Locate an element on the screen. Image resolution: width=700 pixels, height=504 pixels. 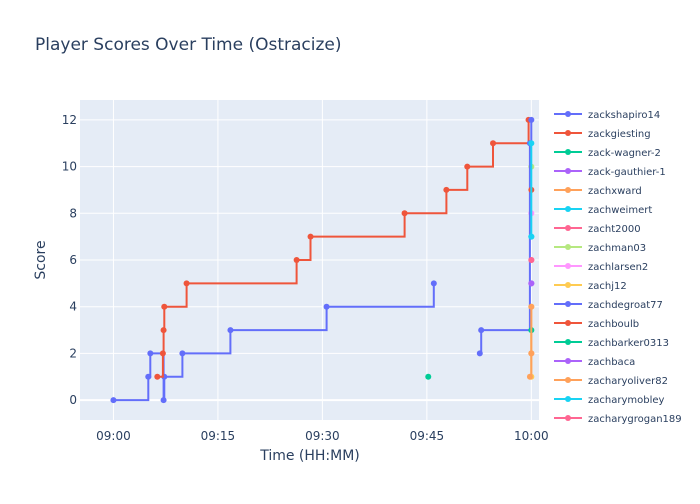
legend-label: zackshapiro14 is located at coordinates (624, 115).